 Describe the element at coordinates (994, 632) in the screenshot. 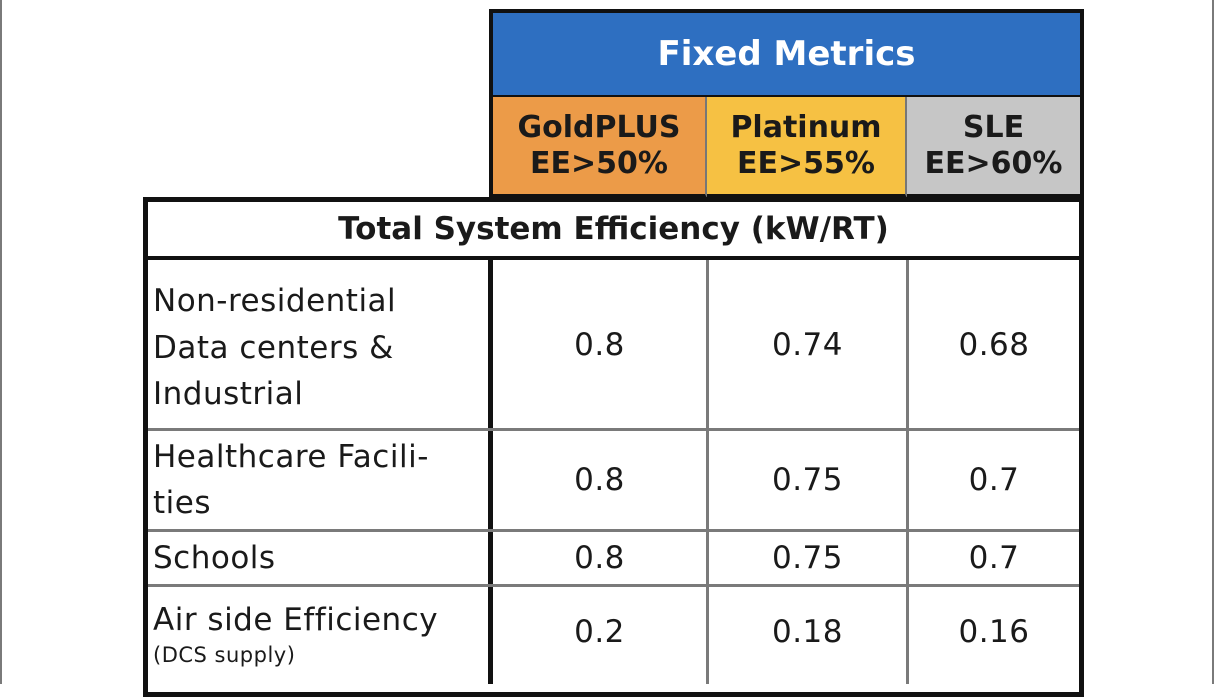

I see `value-cell: 0.16` at that location.